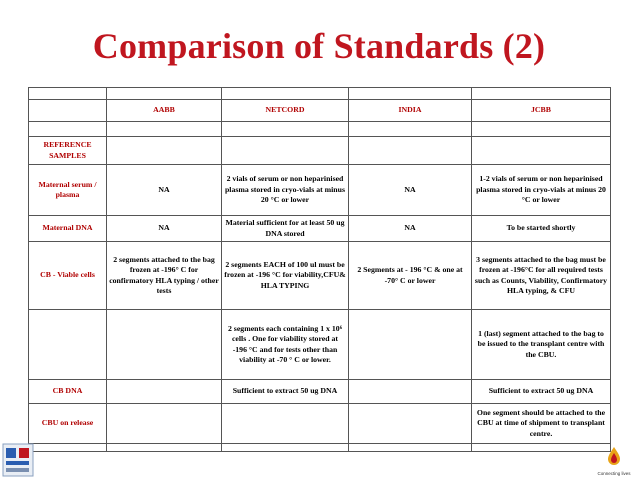  Describe the element at coordinates (67, 423) in the screenshot. I see `row-label: CBU on release` at that location.